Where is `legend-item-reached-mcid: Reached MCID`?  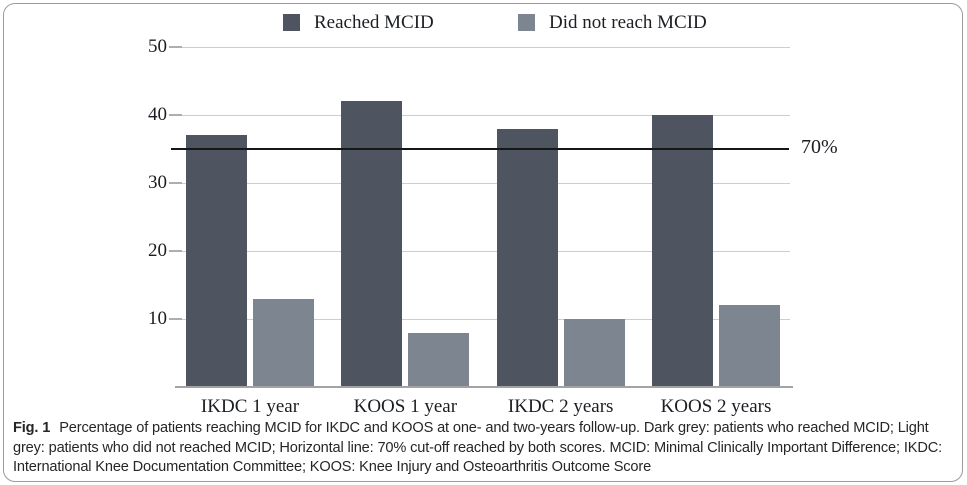
legend-item-reached-mcid: Reached MCID is located at coordinates (358, 22).